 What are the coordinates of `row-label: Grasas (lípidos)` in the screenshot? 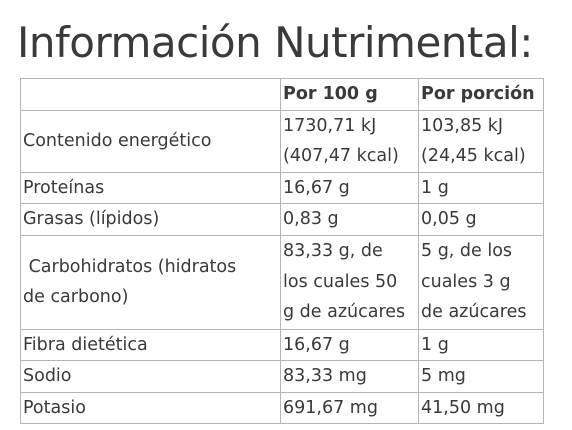 It's located at (150, 219).